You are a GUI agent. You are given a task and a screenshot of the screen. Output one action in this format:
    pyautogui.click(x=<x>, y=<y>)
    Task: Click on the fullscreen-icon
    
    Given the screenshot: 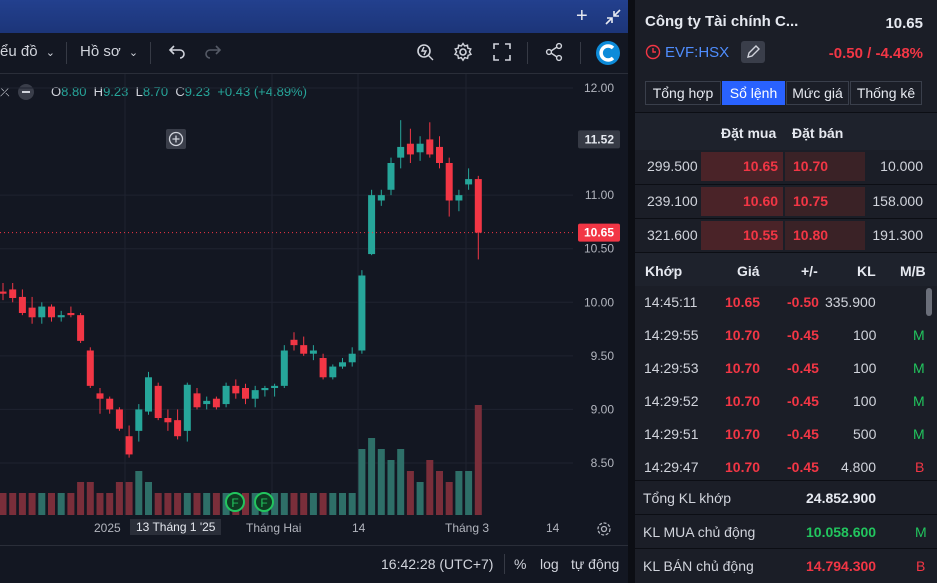 What is the action you would take?
    pyautogui.click(x=502, y=54)
    